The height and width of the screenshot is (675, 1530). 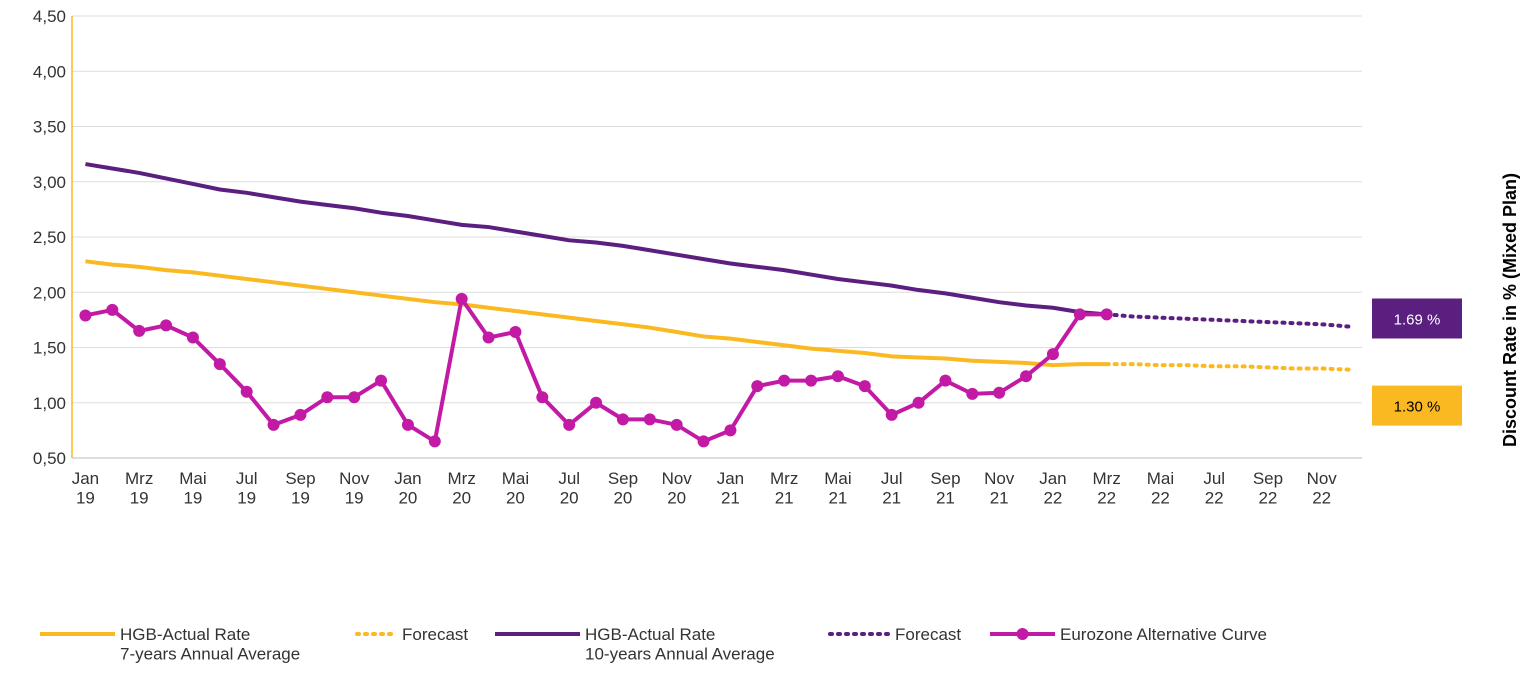 I want to click on legend-label: HGB-Actual Rate 10-years Annual Average, so click(x=680, y=644).